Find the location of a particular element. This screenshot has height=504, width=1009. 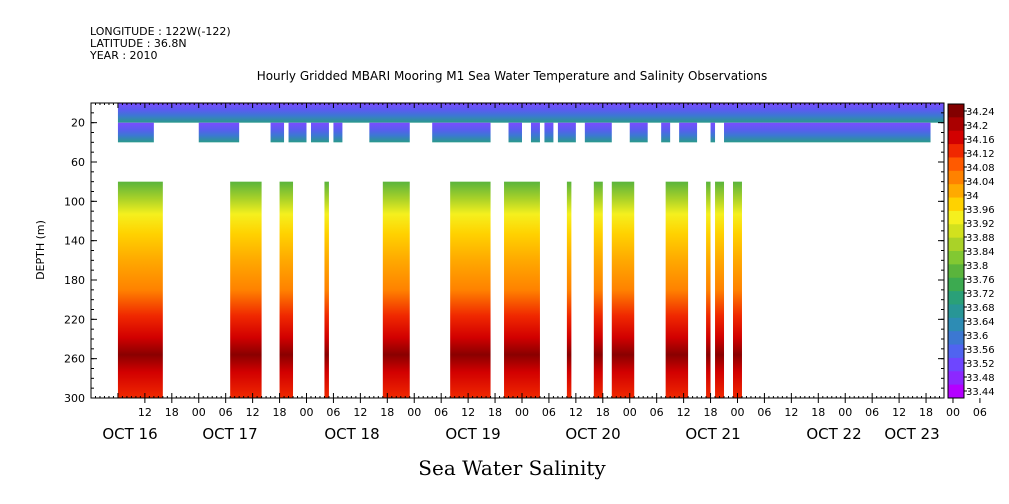

colorbar-label: 34.08 is located at coordinates (980, 168).